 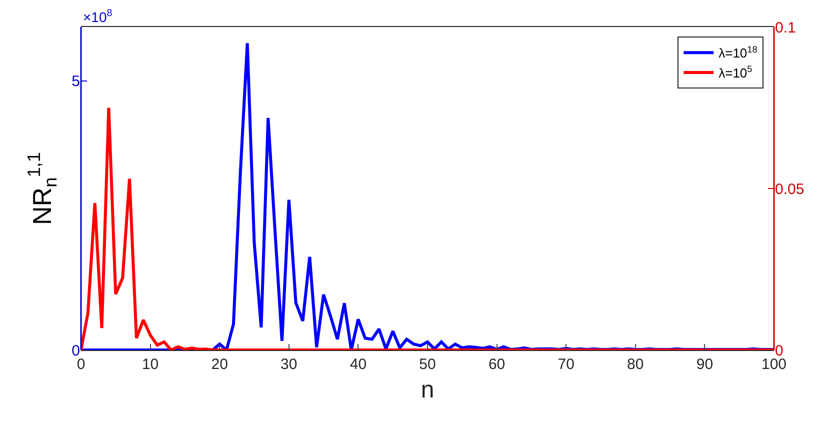 I want to click on x-tick-label: 90, so click(x=705, y=364).